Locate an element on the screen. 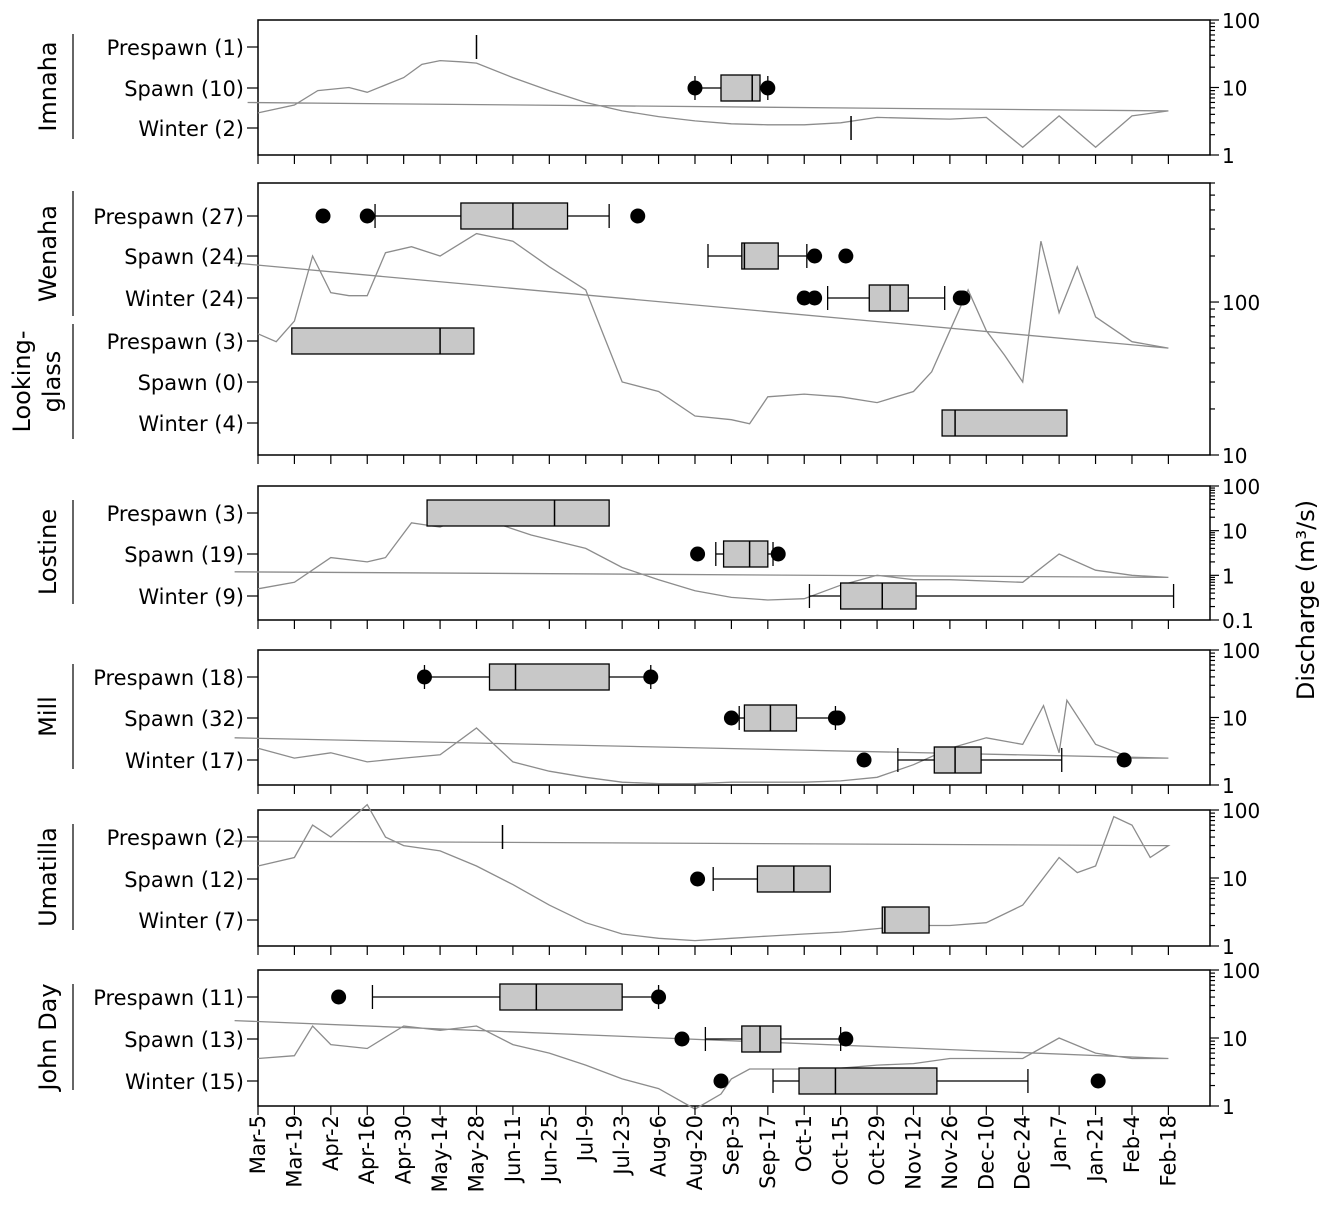 The width and height of the screenshot is (1330, 1212). row-2: Winter (7) is located at coordinates (534, 920).